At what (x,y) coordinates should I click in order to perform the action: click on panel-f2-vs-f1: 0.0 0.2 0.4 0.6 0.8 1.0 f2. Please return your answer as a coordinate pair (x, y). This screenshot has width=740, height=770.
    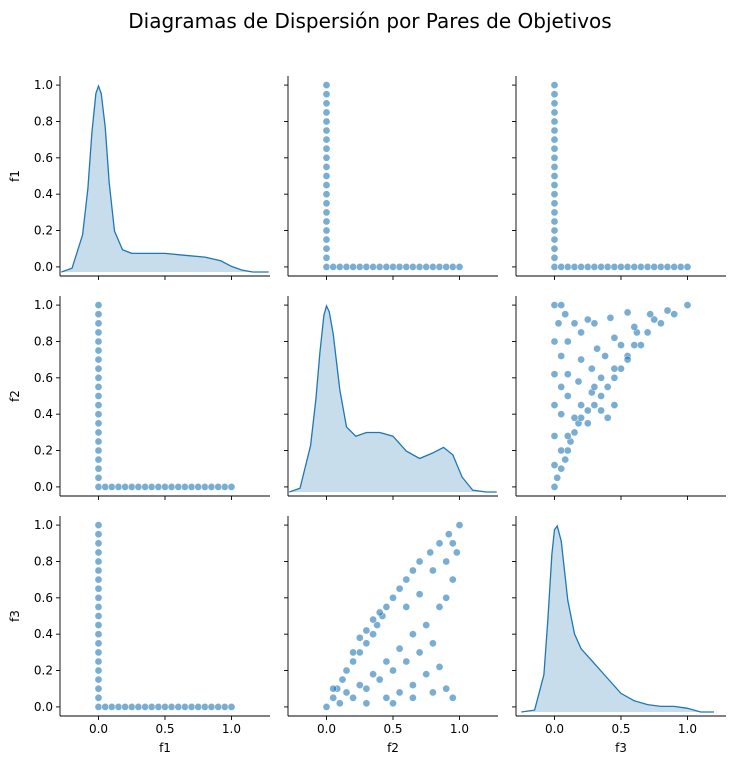
    Looking at the image, I should click on (139, 398).